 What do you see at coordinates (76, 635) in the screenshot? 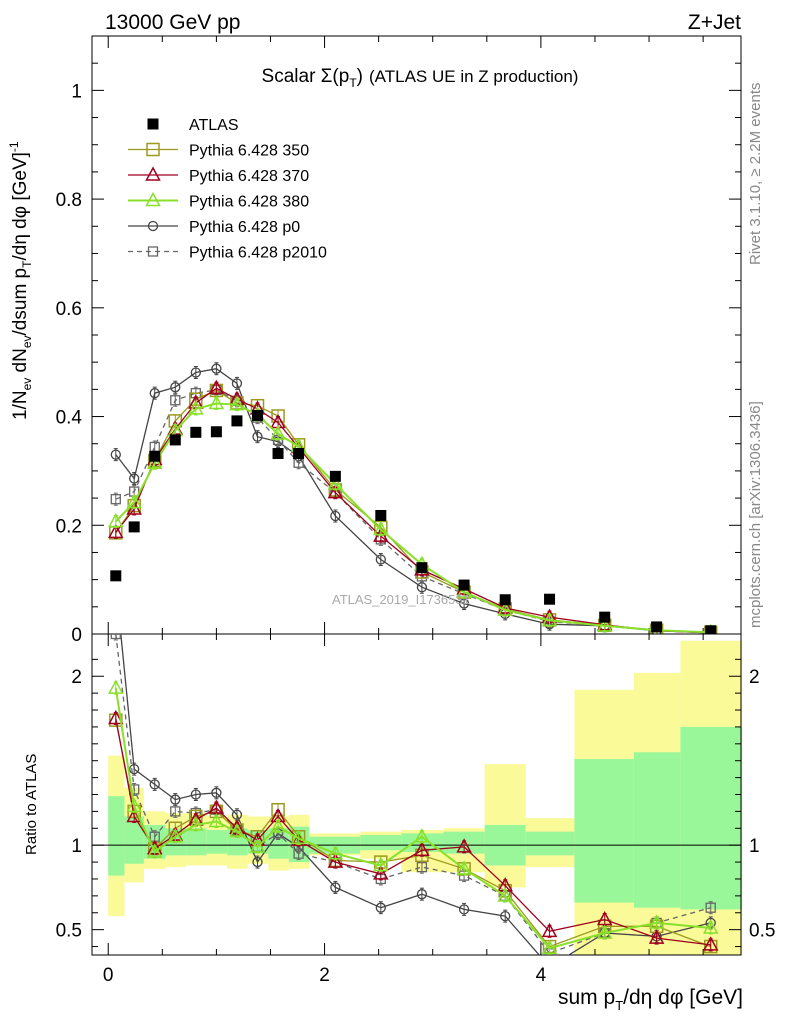
I see `main-ytick-label: 0` at bounding box center [76, 635].